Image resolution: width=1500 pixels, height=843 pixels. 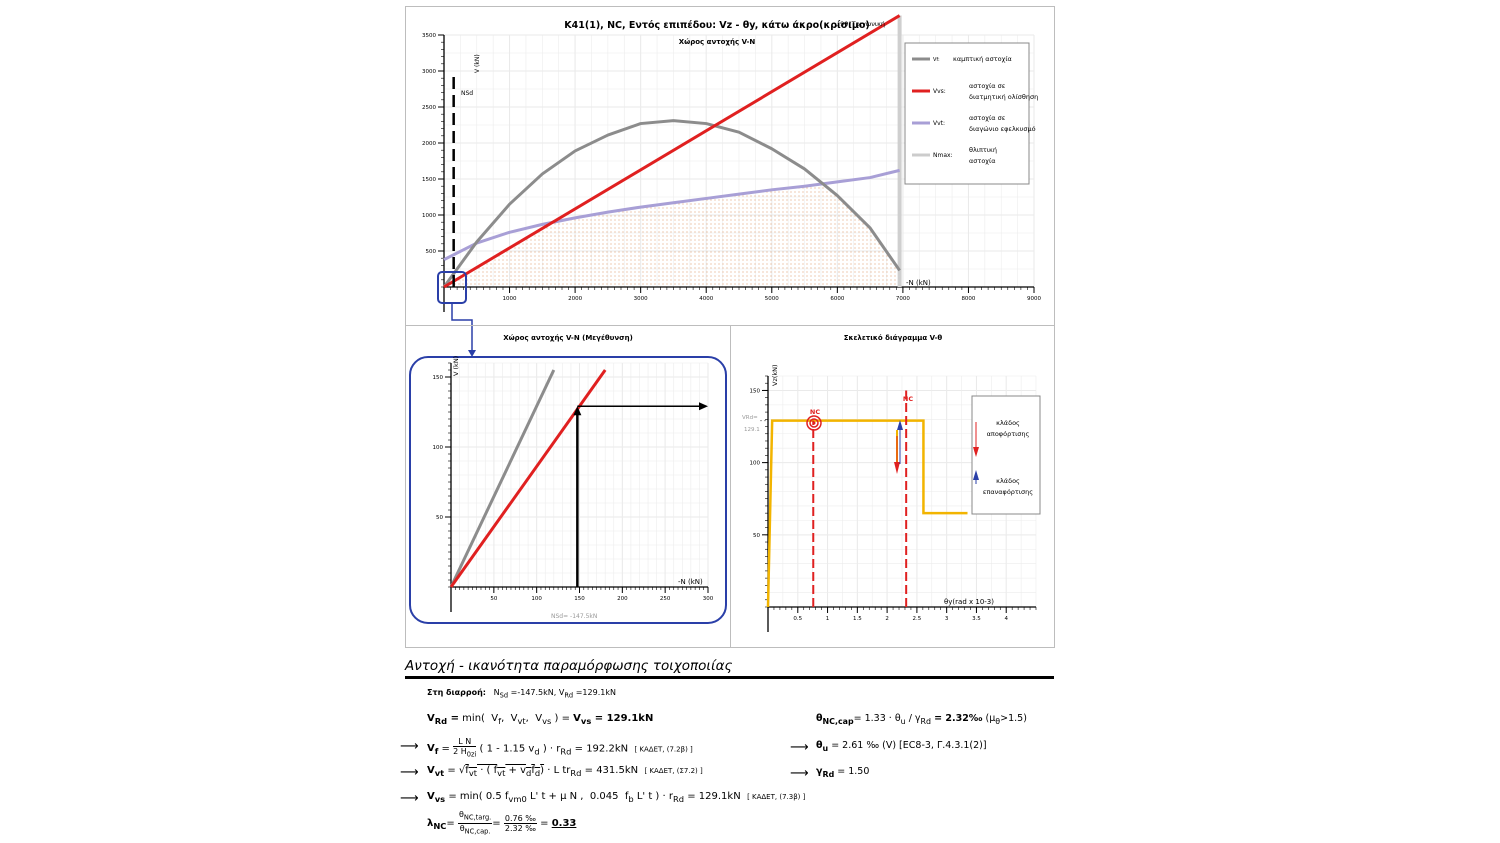 What do you see at coordinates (622, 599) in the screenshot?
I see `x-tick-label: 200` at bounding box center [622, 599].